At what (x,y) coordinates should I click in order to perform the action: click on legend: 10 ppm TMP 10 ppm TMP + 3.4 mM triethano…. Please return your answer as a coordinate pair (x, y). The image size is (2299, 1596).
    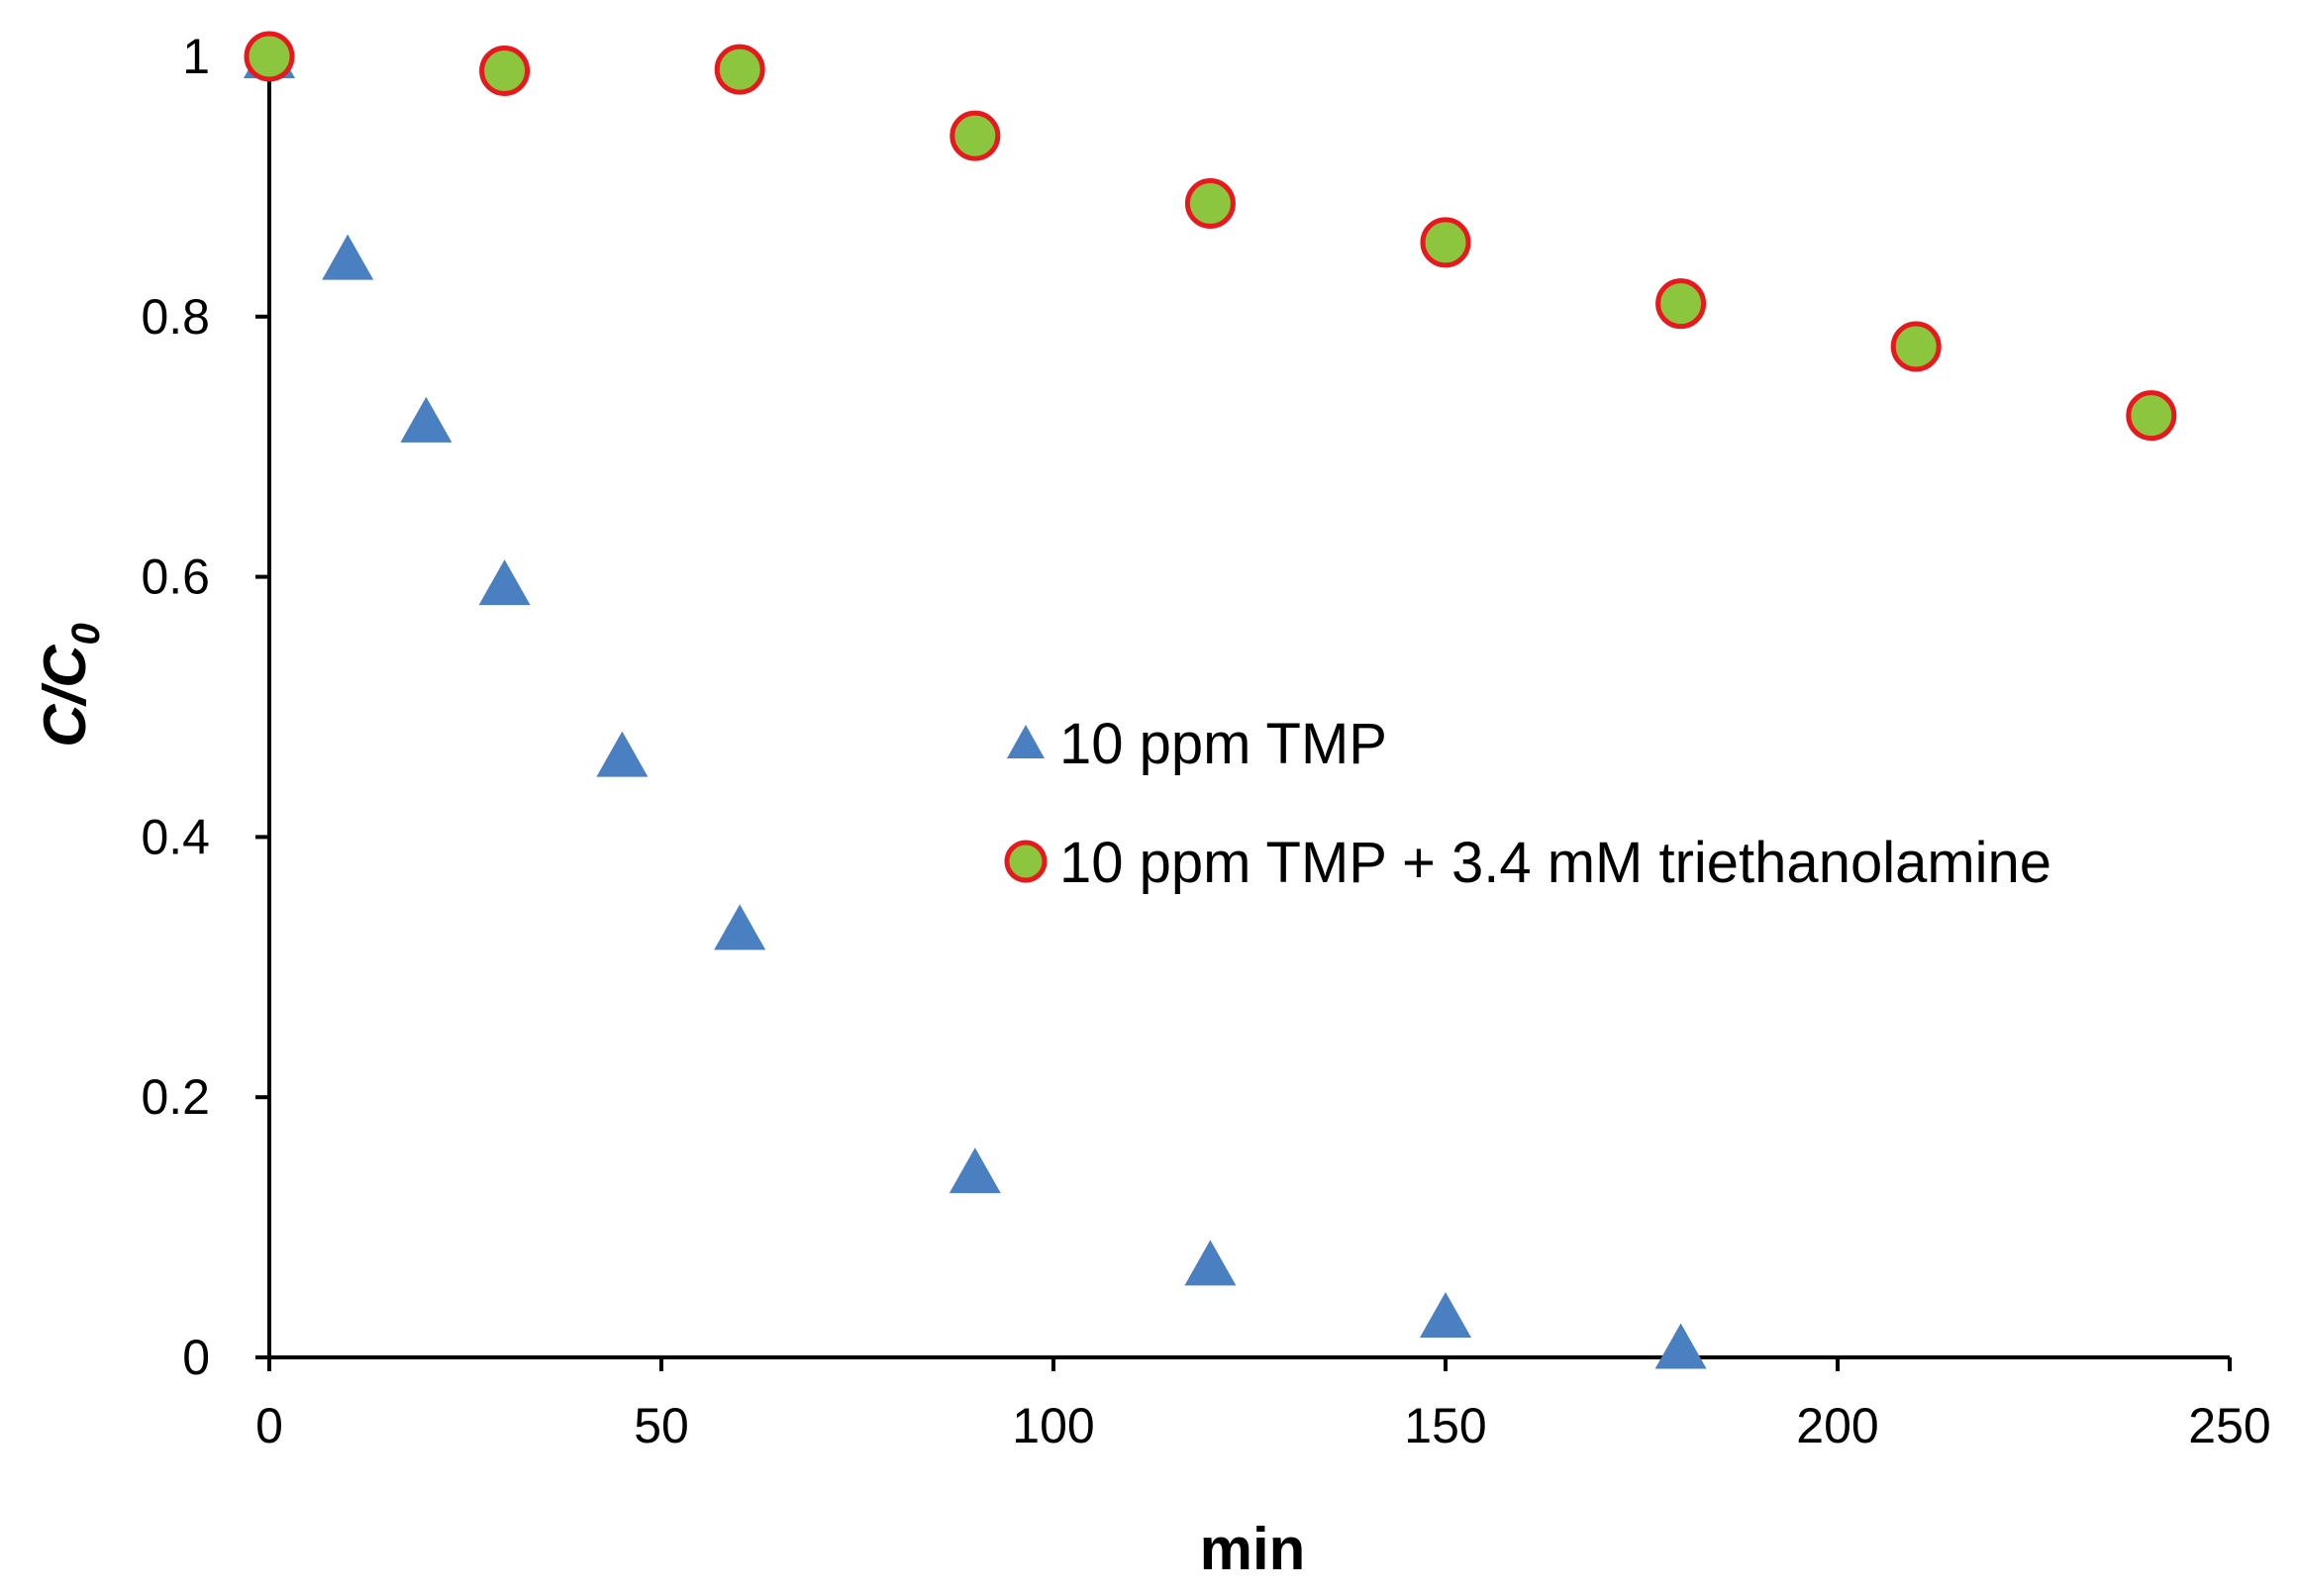
    Looking at the image, I should click on (1527, 803).